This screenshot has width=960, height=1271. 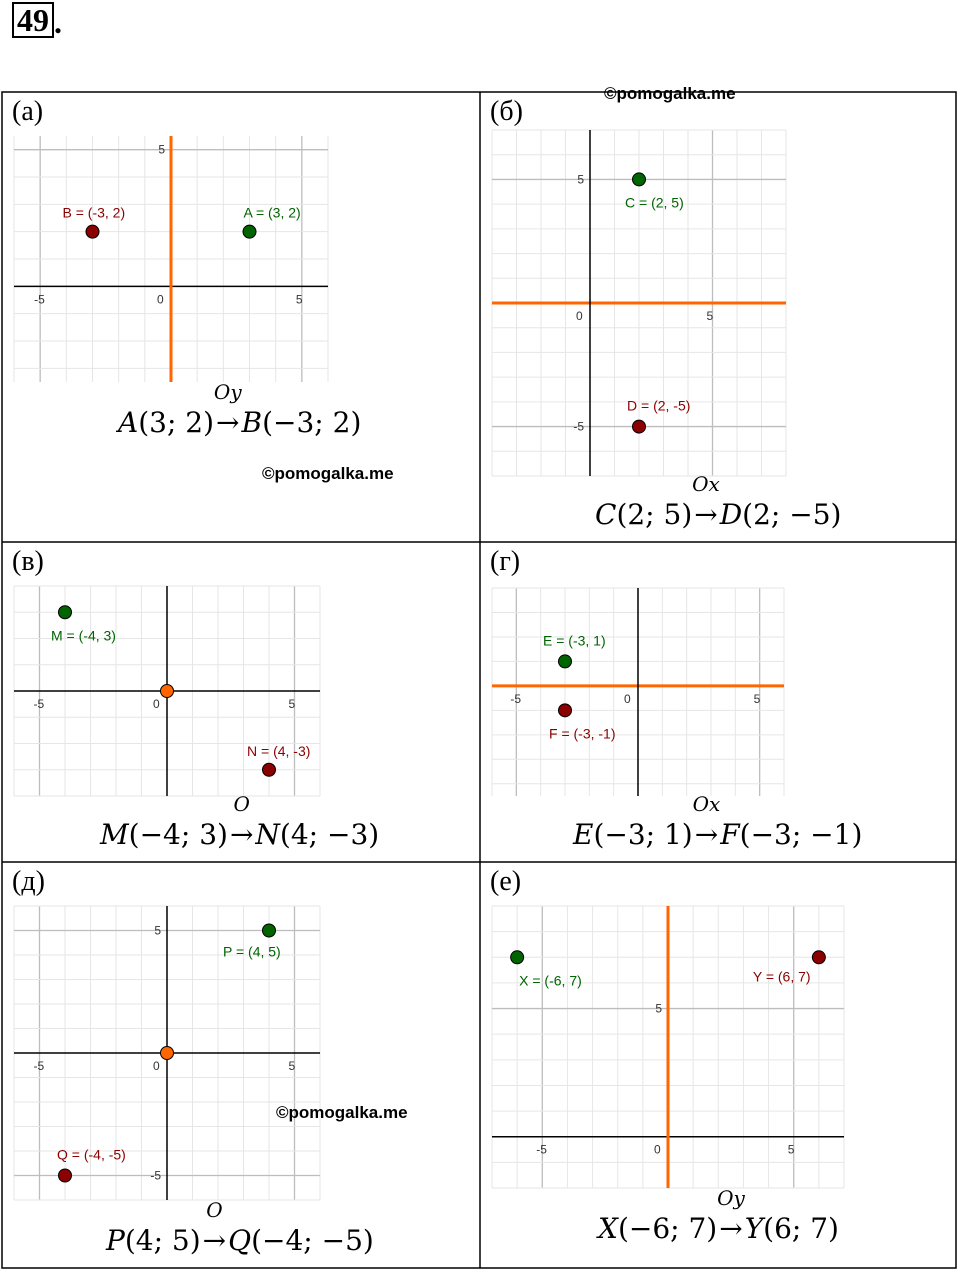 I want to click on point-label-Y: Y = (6, 7), so click(x=782, y=976).